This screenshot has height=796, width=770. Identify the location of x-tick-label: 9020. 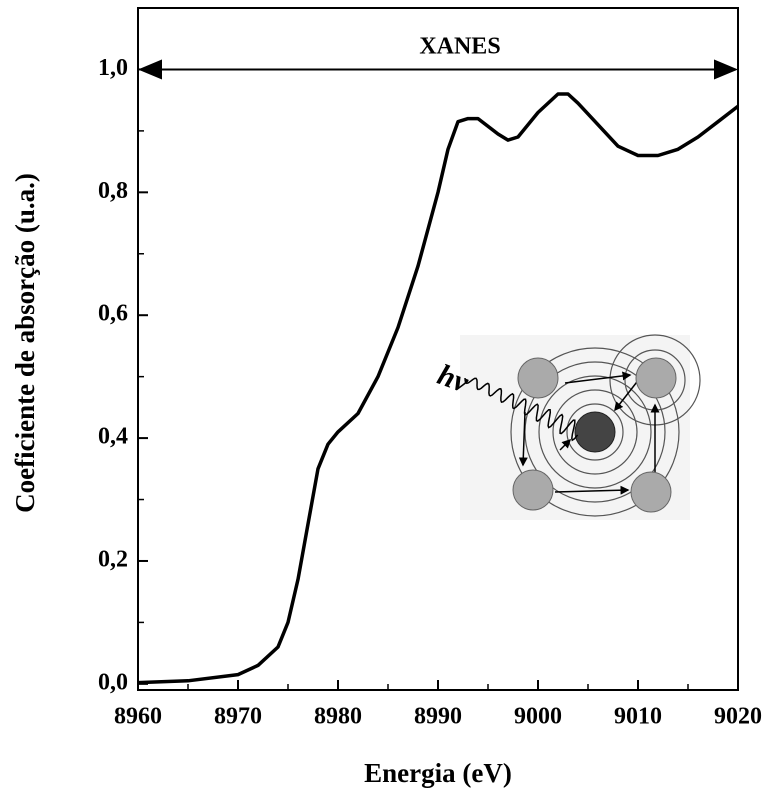
(738, 717).